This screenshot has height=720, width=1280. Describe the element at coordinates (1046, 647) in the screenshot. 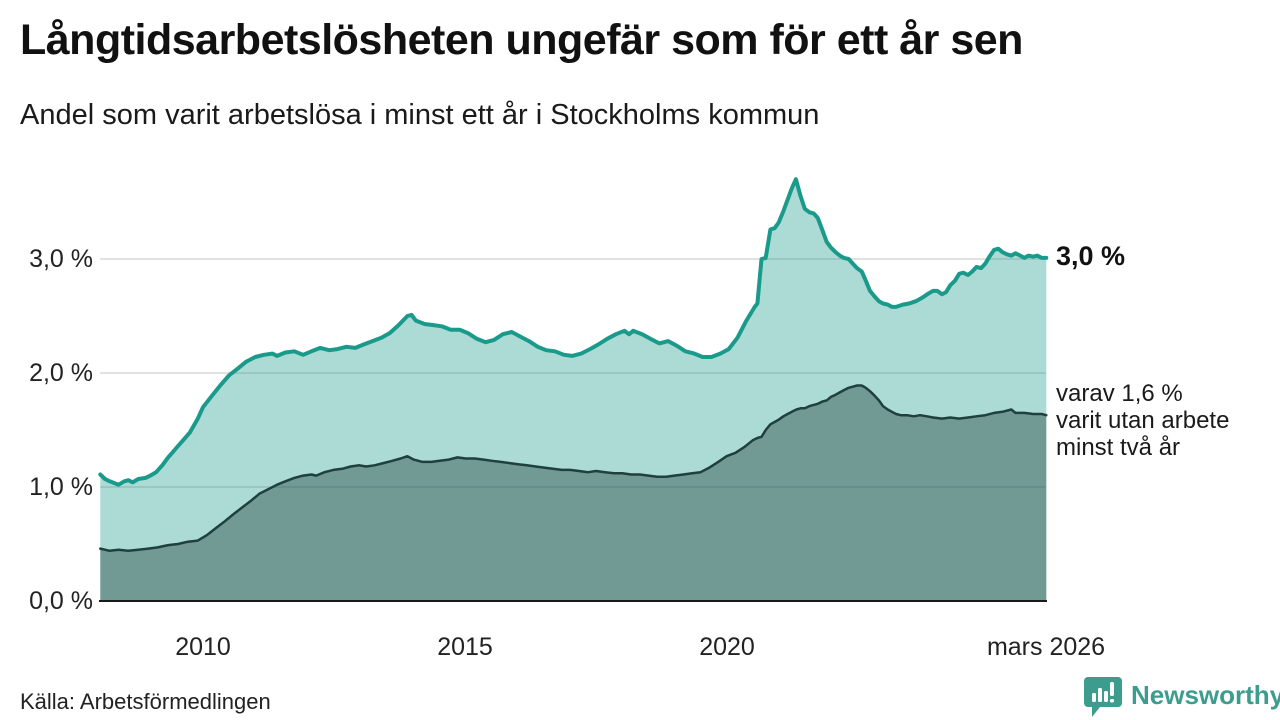

I see `x-tick-mars-2026: mars 2026` at that location.